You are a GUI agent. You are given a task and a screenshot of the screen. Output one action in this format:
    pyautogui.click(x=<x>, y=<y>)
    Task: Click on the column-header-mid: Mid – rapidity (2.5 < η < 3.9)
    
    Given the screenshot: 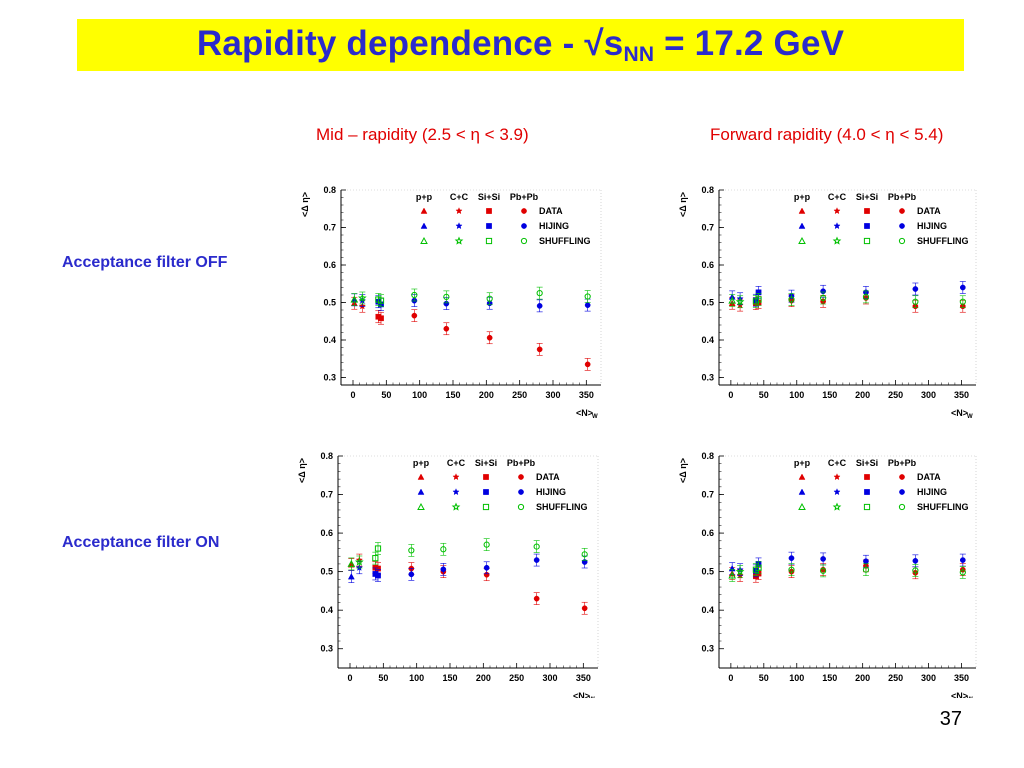 What is the action you would take?
    pyautogui.click(x=422, y=134)
    